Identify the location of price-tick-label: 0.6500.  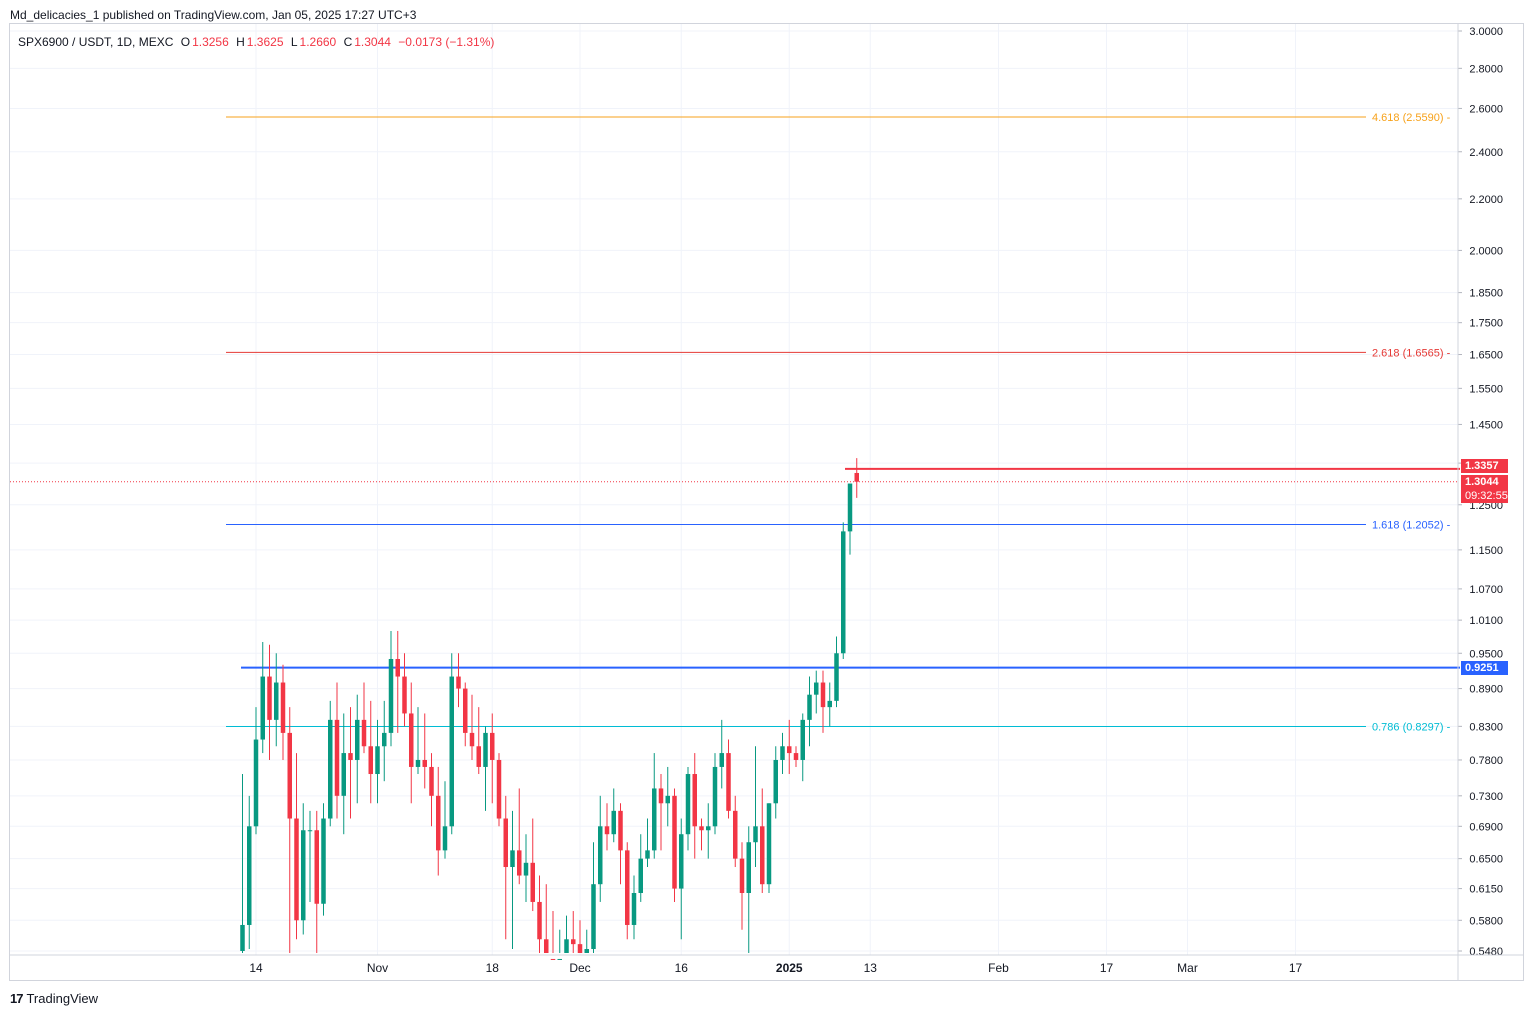
(1486, 860).